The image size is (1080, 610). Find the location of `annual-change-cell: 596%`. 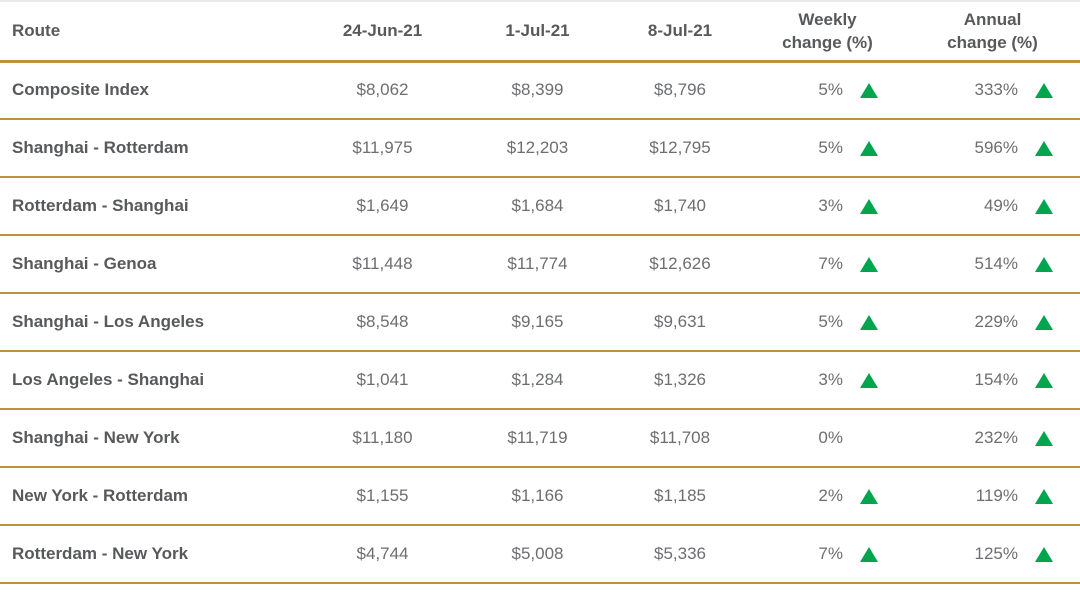

annual-change-cell: 596% is located at coordinates (992, 148).